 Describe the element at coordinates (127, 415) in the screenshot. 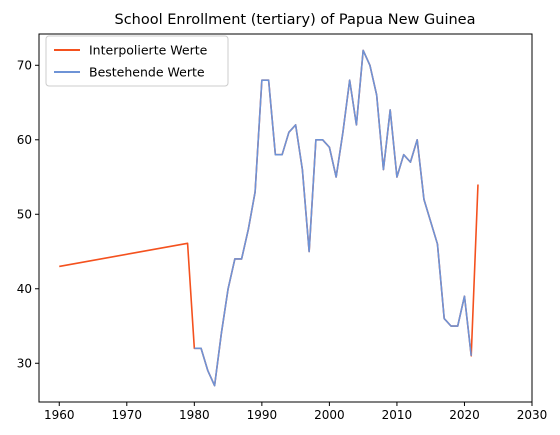

I see `x-tick-label: 1970` at that location.